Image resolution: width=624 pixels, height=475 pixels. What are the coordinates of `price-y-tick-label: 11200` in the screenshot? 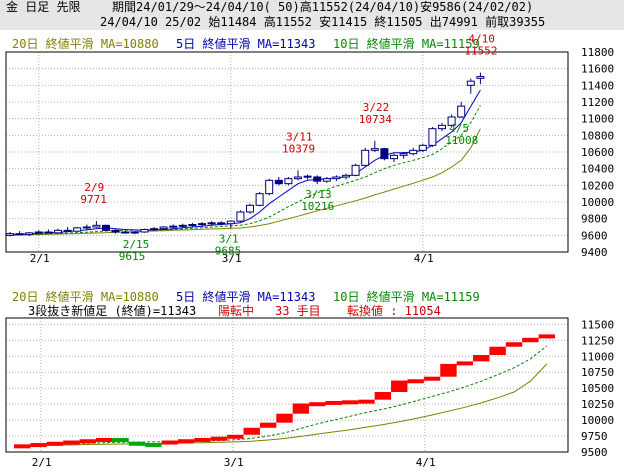 It's located at (597, 102).